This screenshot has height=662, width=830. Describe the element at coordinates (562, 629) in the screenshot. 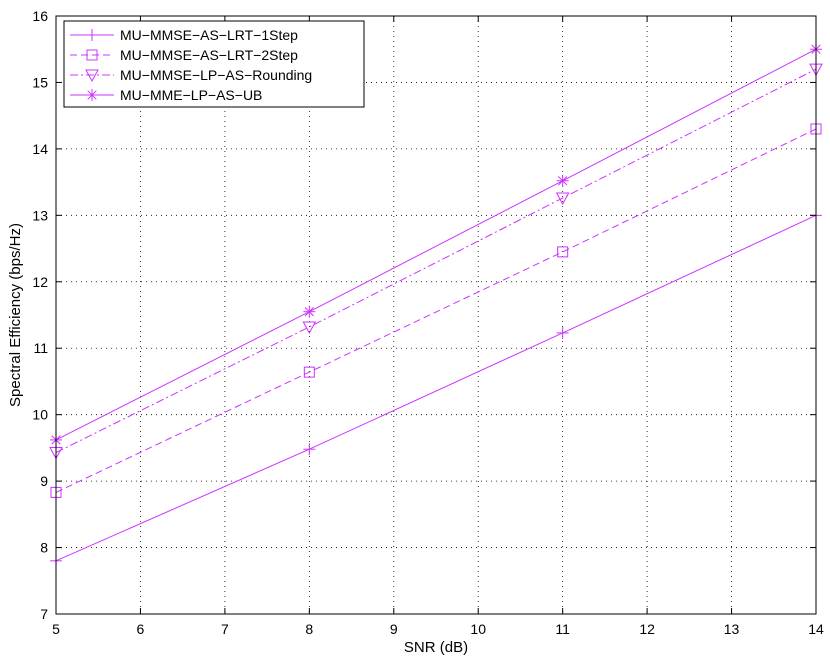

I see `x-tick-label: 11` at that location.